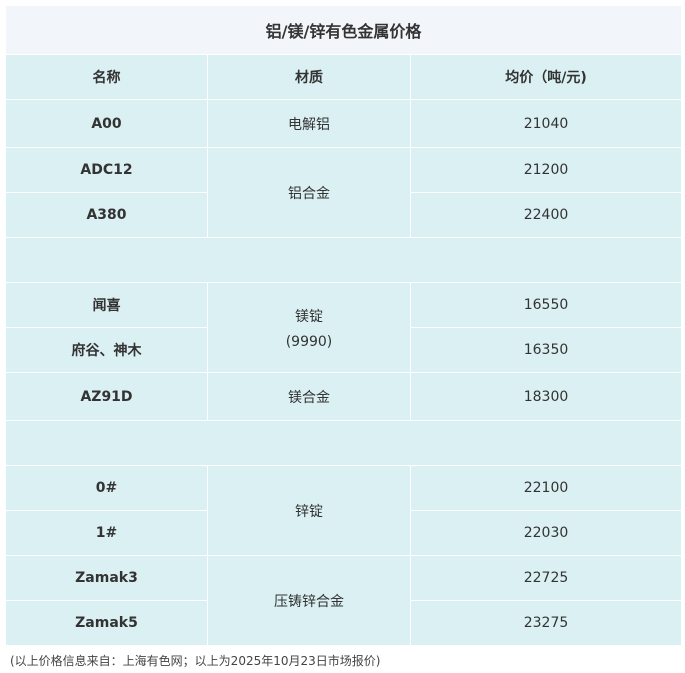 The image size is (685, 673). Describe the element at coordinates (106, 305) in the screenshot. I see `cell-name: 闻喜` at that location.